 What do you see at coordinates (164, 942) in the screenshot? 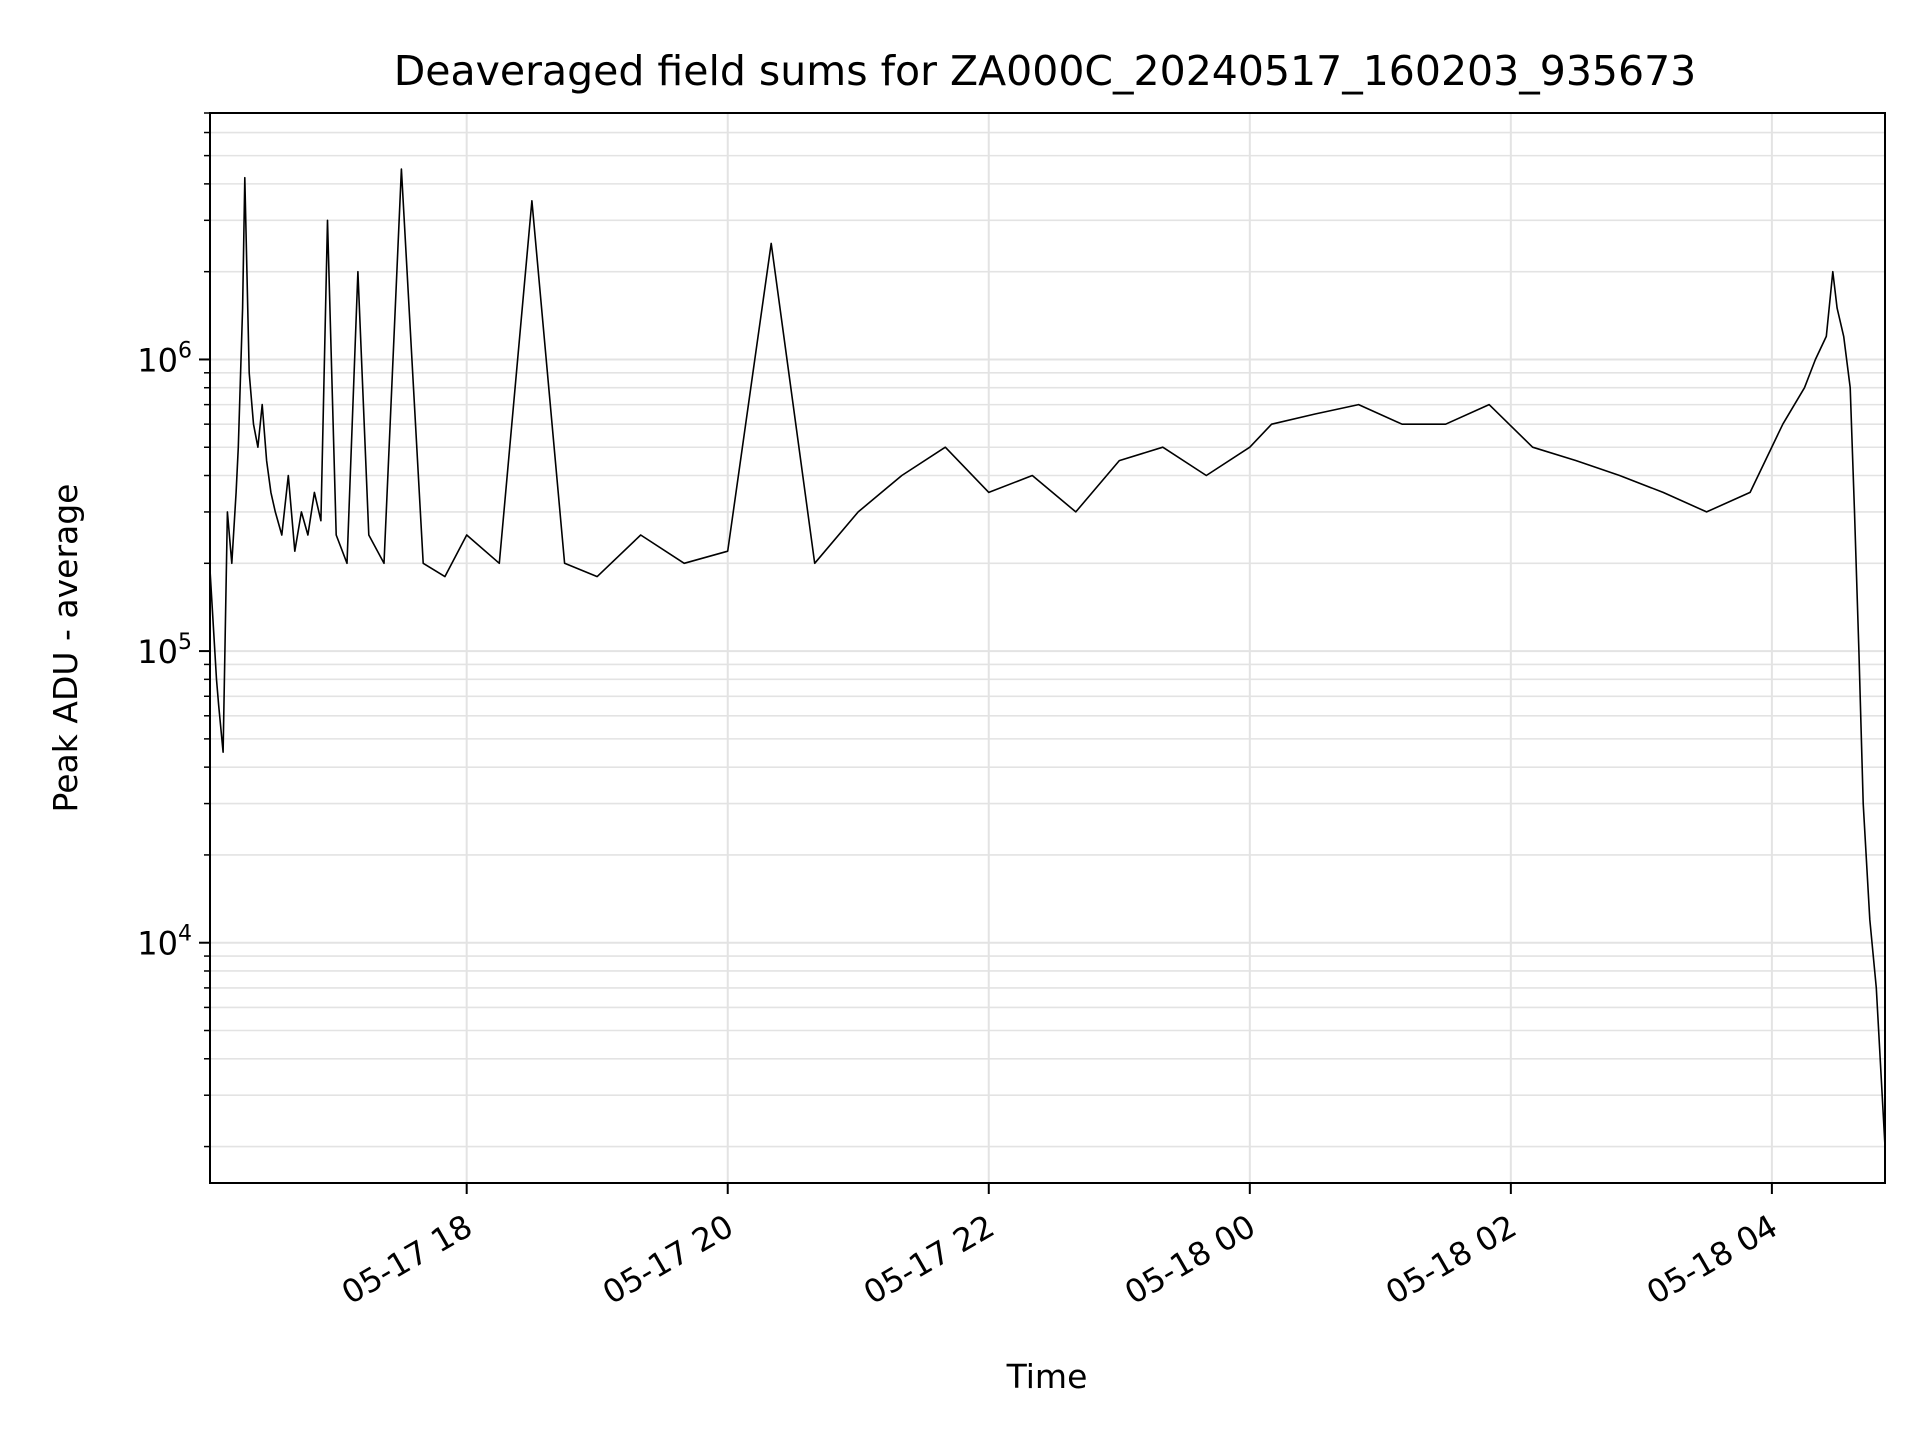
I see `y-tick-label: 104` at bounding box center [164, 942].